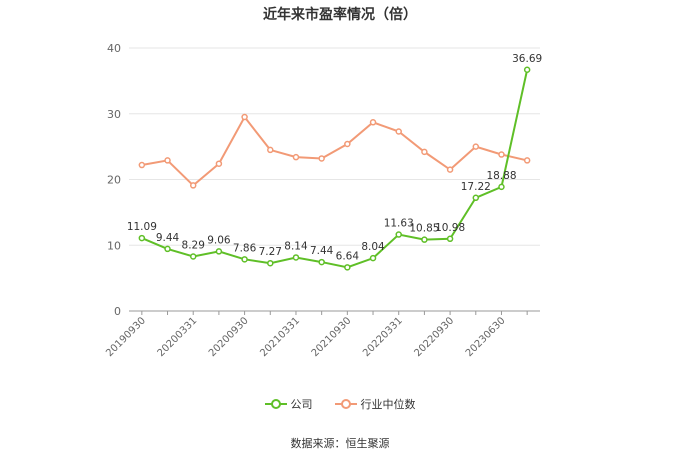 This screenshot has width=680, height=460. I want to click on company-data-label: 8.14, so click(296, 246).